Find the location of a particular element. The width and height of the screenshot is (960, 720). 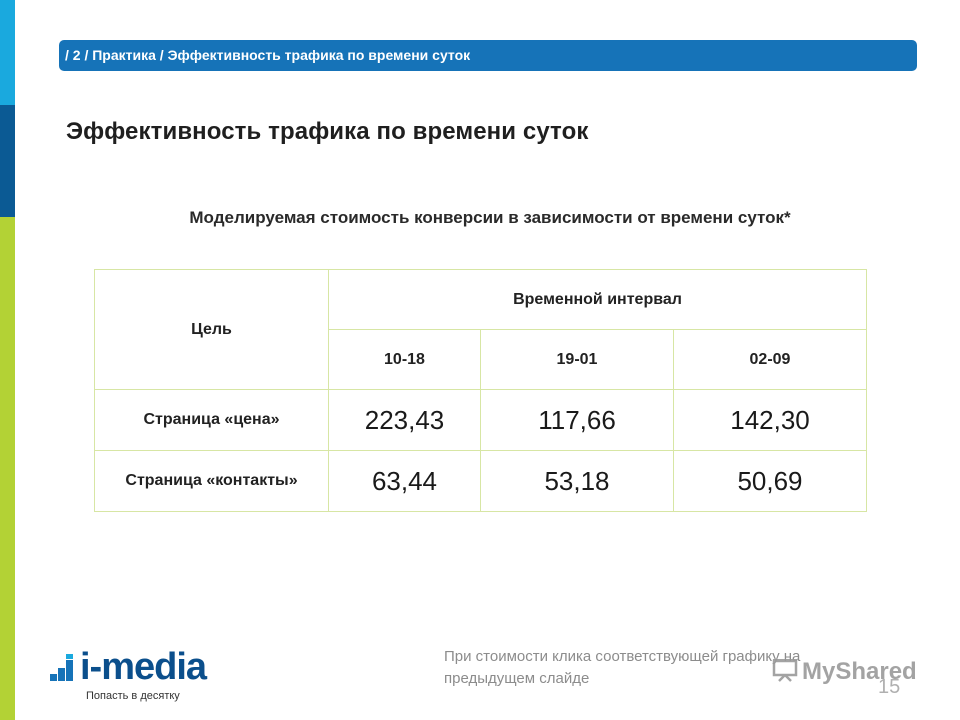

watermark: MyShared is located at coordinates (844, 672).